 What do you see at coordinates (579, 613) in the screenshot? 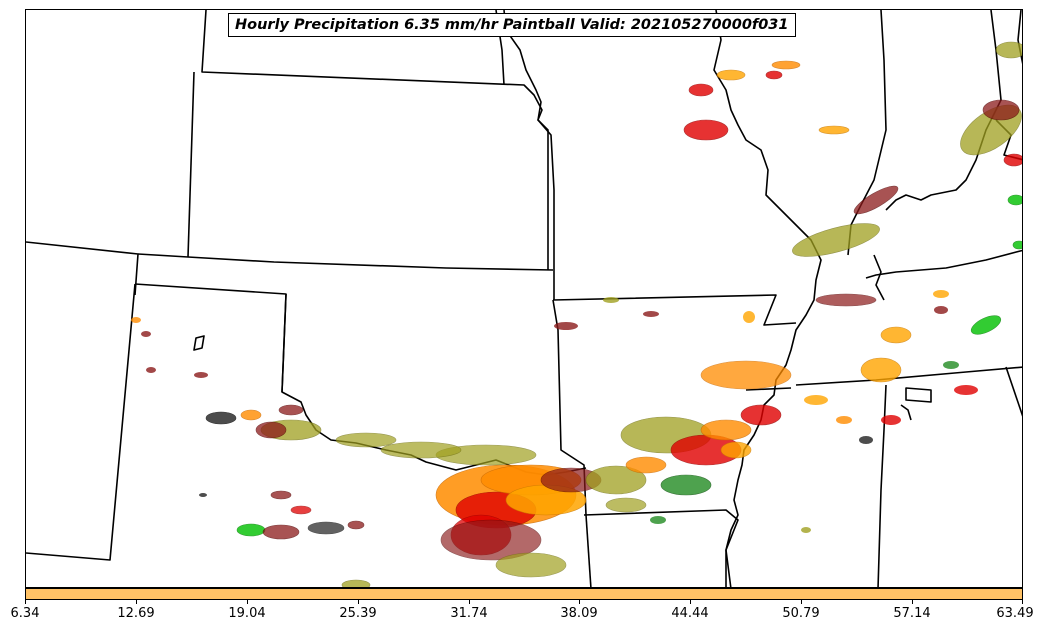
I see `colorbar-tick-label: 38.09` at bounding box center [579, 613].